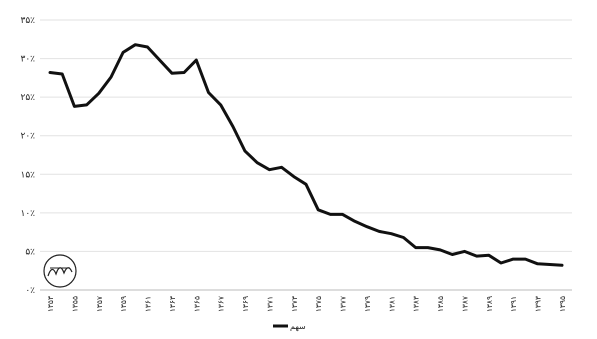 This screenshot has width=597, height=339. What do you see at coordinates (123, 304) in the screenshot?
I see `x-tick-label: ۱۳۵۹` at bounding box center [123, 304].